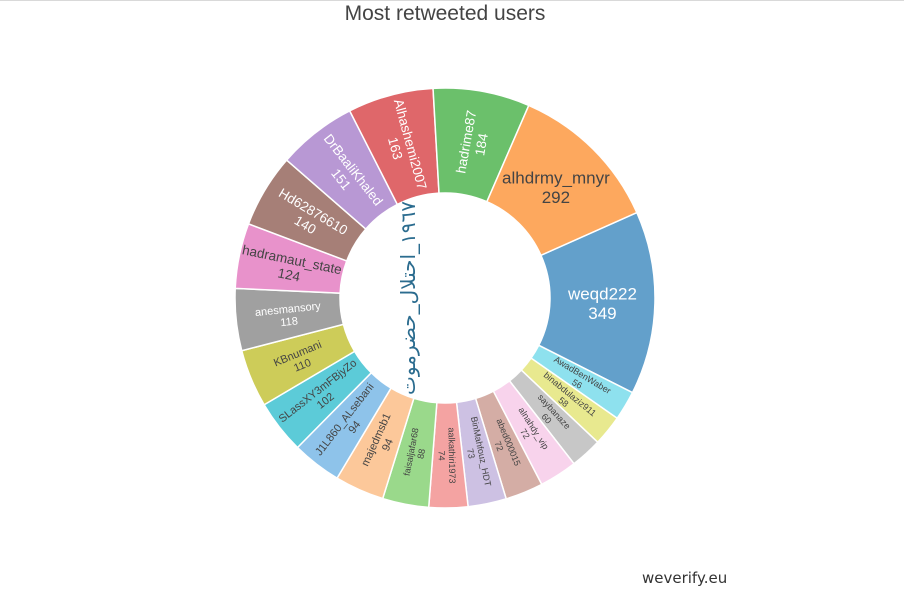 The width and height of the screenshot is (904, 598). Describe the element at coordinates (556, 178) in the screenshot. I see `slice-name: alhdrmy_mnyr` at that location.